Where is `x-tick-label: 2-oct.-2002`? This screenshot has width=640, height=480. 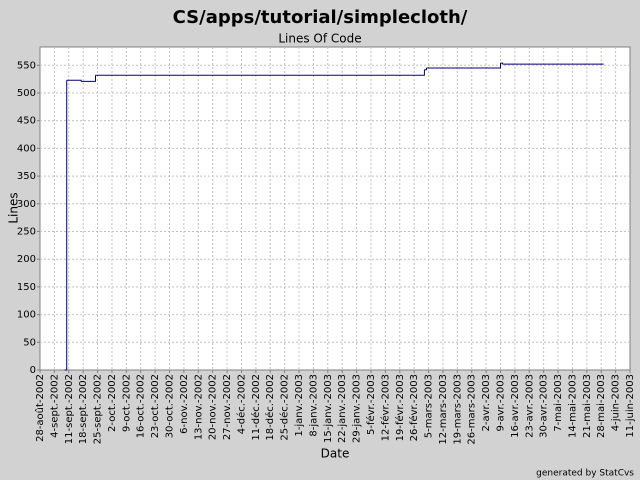
x-tick-label: 2-oct.-2002 is located at coordinates (112, 403).